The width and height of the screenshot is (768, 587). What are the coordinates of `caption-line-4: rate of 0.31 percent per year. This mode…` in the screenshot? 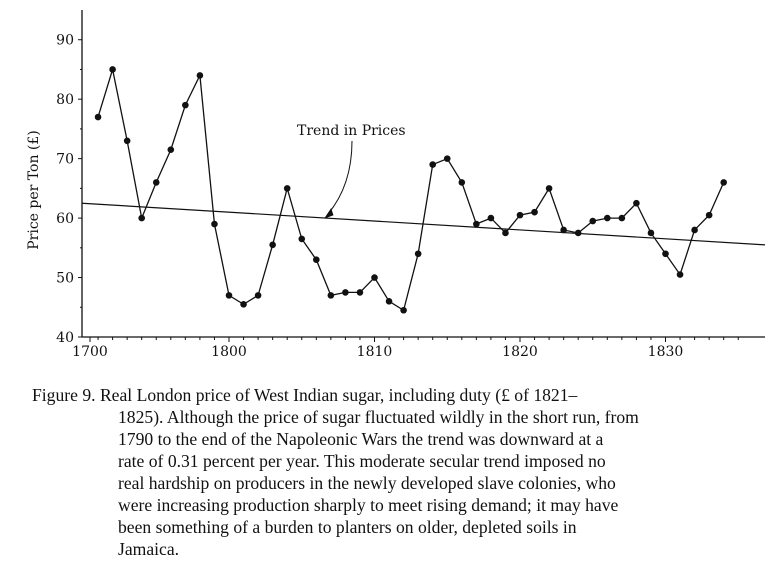 It's located at (362, 461).